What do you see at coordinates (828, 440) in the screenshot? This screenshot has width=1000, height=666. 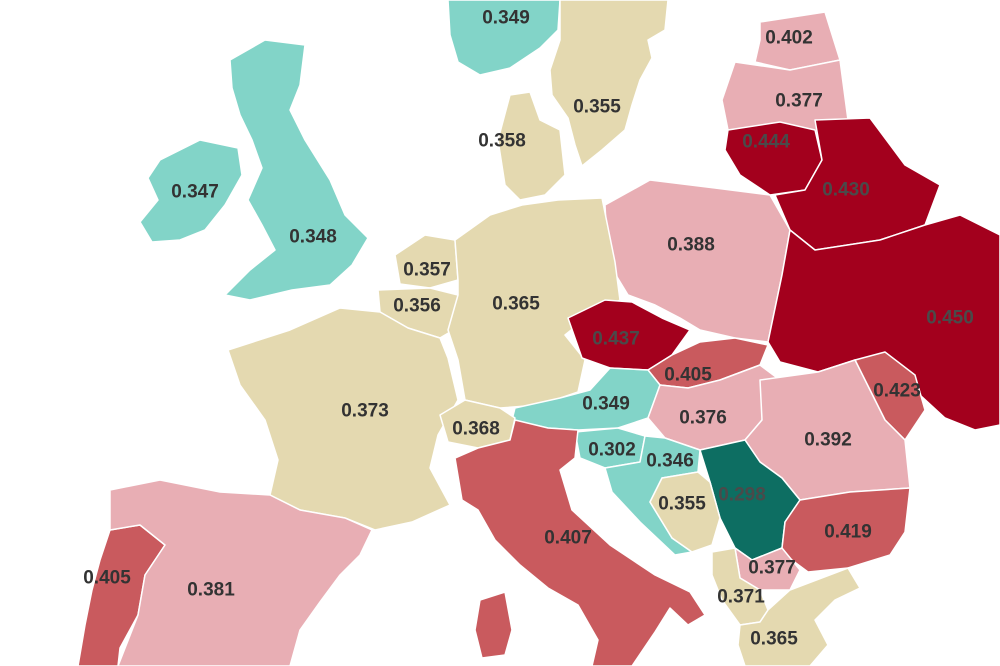 I see `value-label: 0.392` at bounding box center [828, 440].